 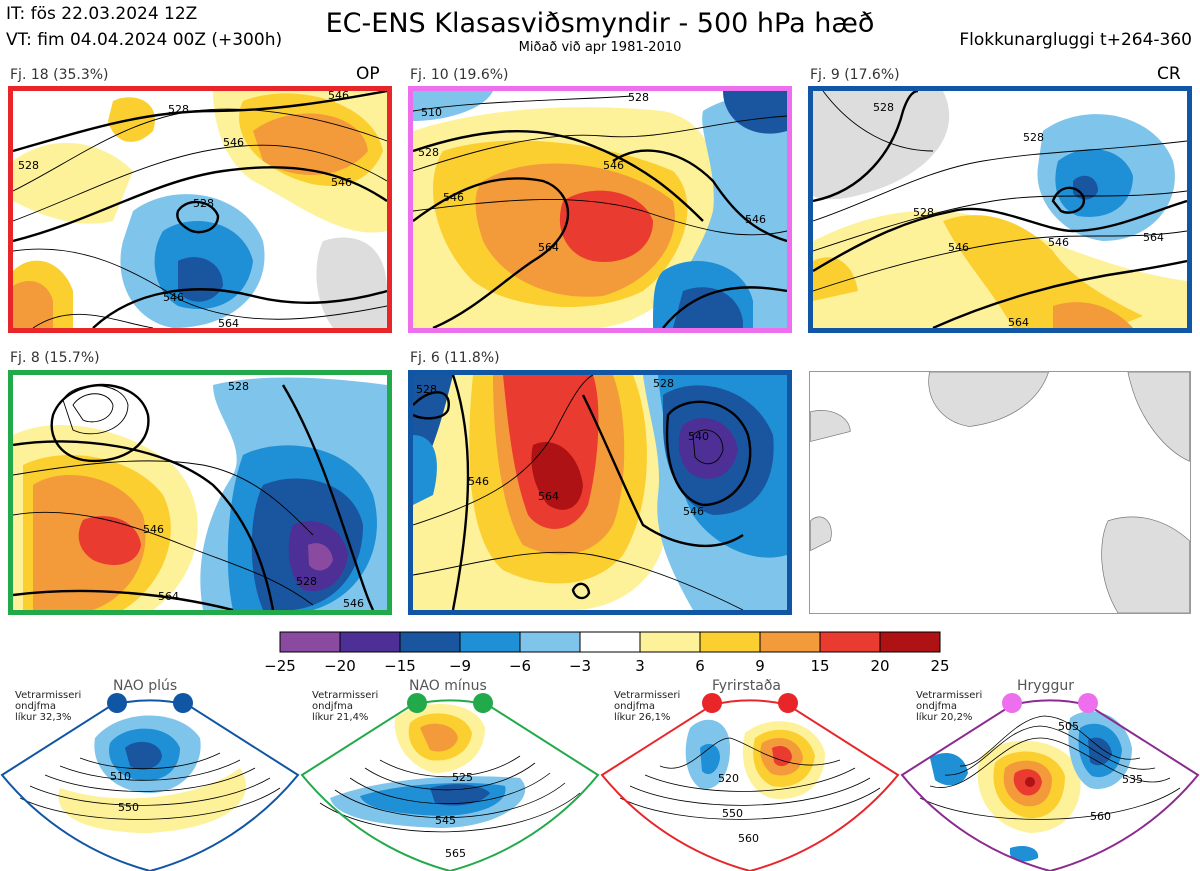 I want to click on regime-map-nao-minus: 525 545 565, so click(x=450, y=782).